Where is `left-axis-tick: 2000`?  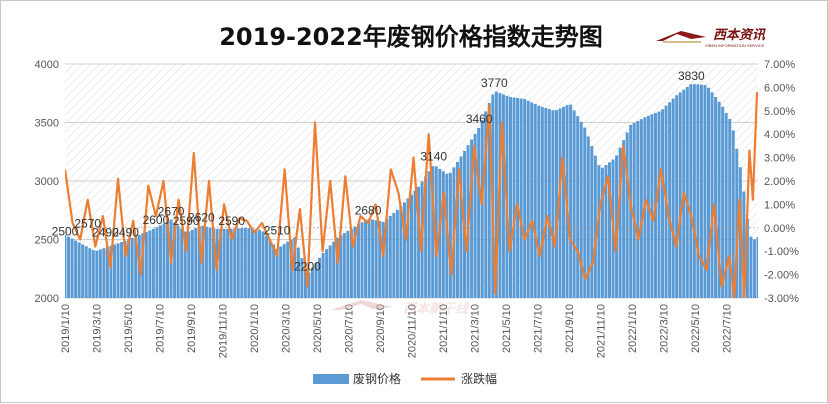 left-axis-tick: 2000 is located at coordinates (47, 299).